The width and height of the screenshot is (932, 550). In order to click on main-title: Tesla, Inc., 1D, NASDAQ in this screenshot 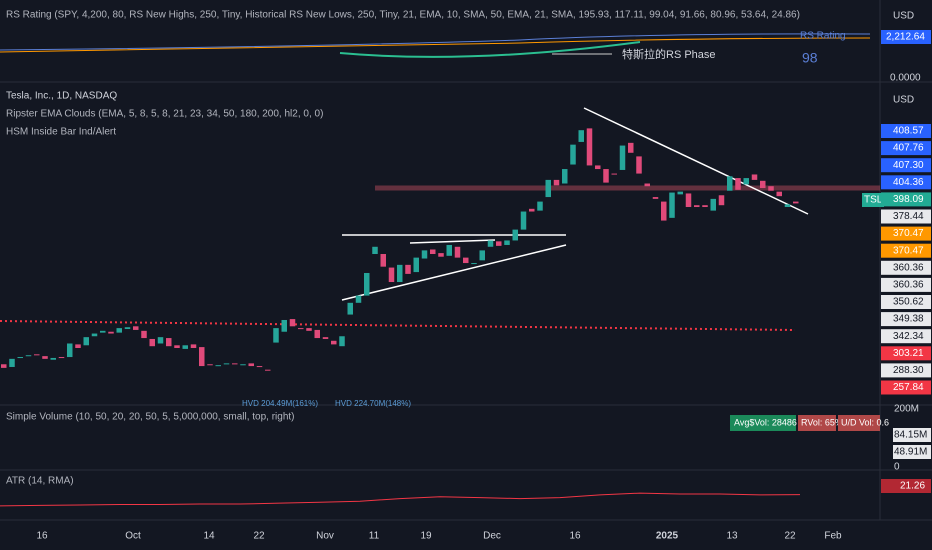, I will do `click(61, 96)`.